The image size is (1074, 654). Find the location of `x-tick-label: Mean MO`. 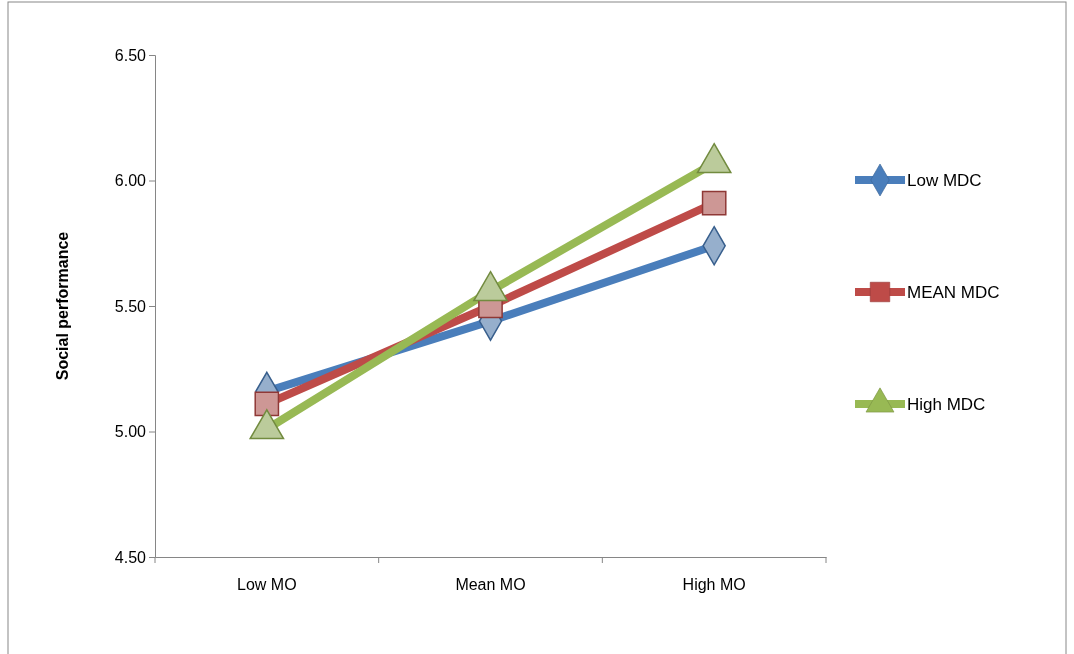

x-tick-label: Mean MO is located at coordinates (490, 585).